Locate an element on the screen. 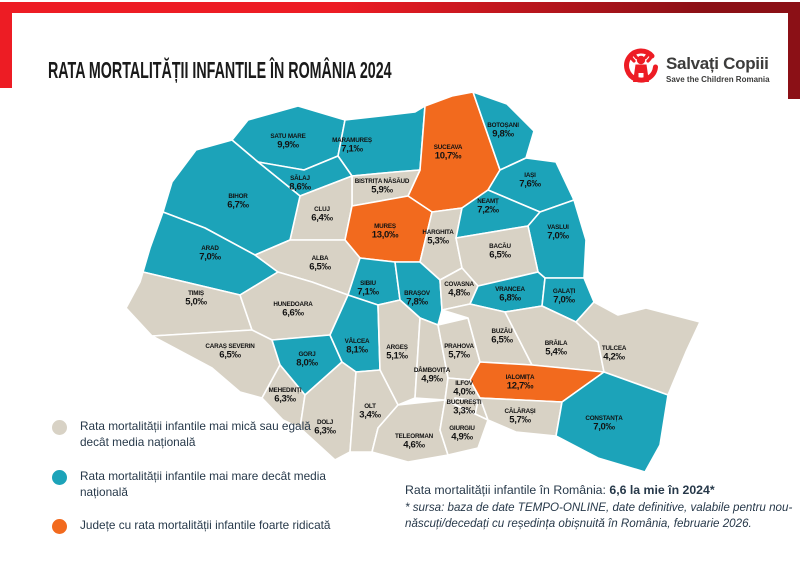 The height and width of the screenshot is (565, 800). county-name-bacau: BACĂU is located at coordinates (500, 245).